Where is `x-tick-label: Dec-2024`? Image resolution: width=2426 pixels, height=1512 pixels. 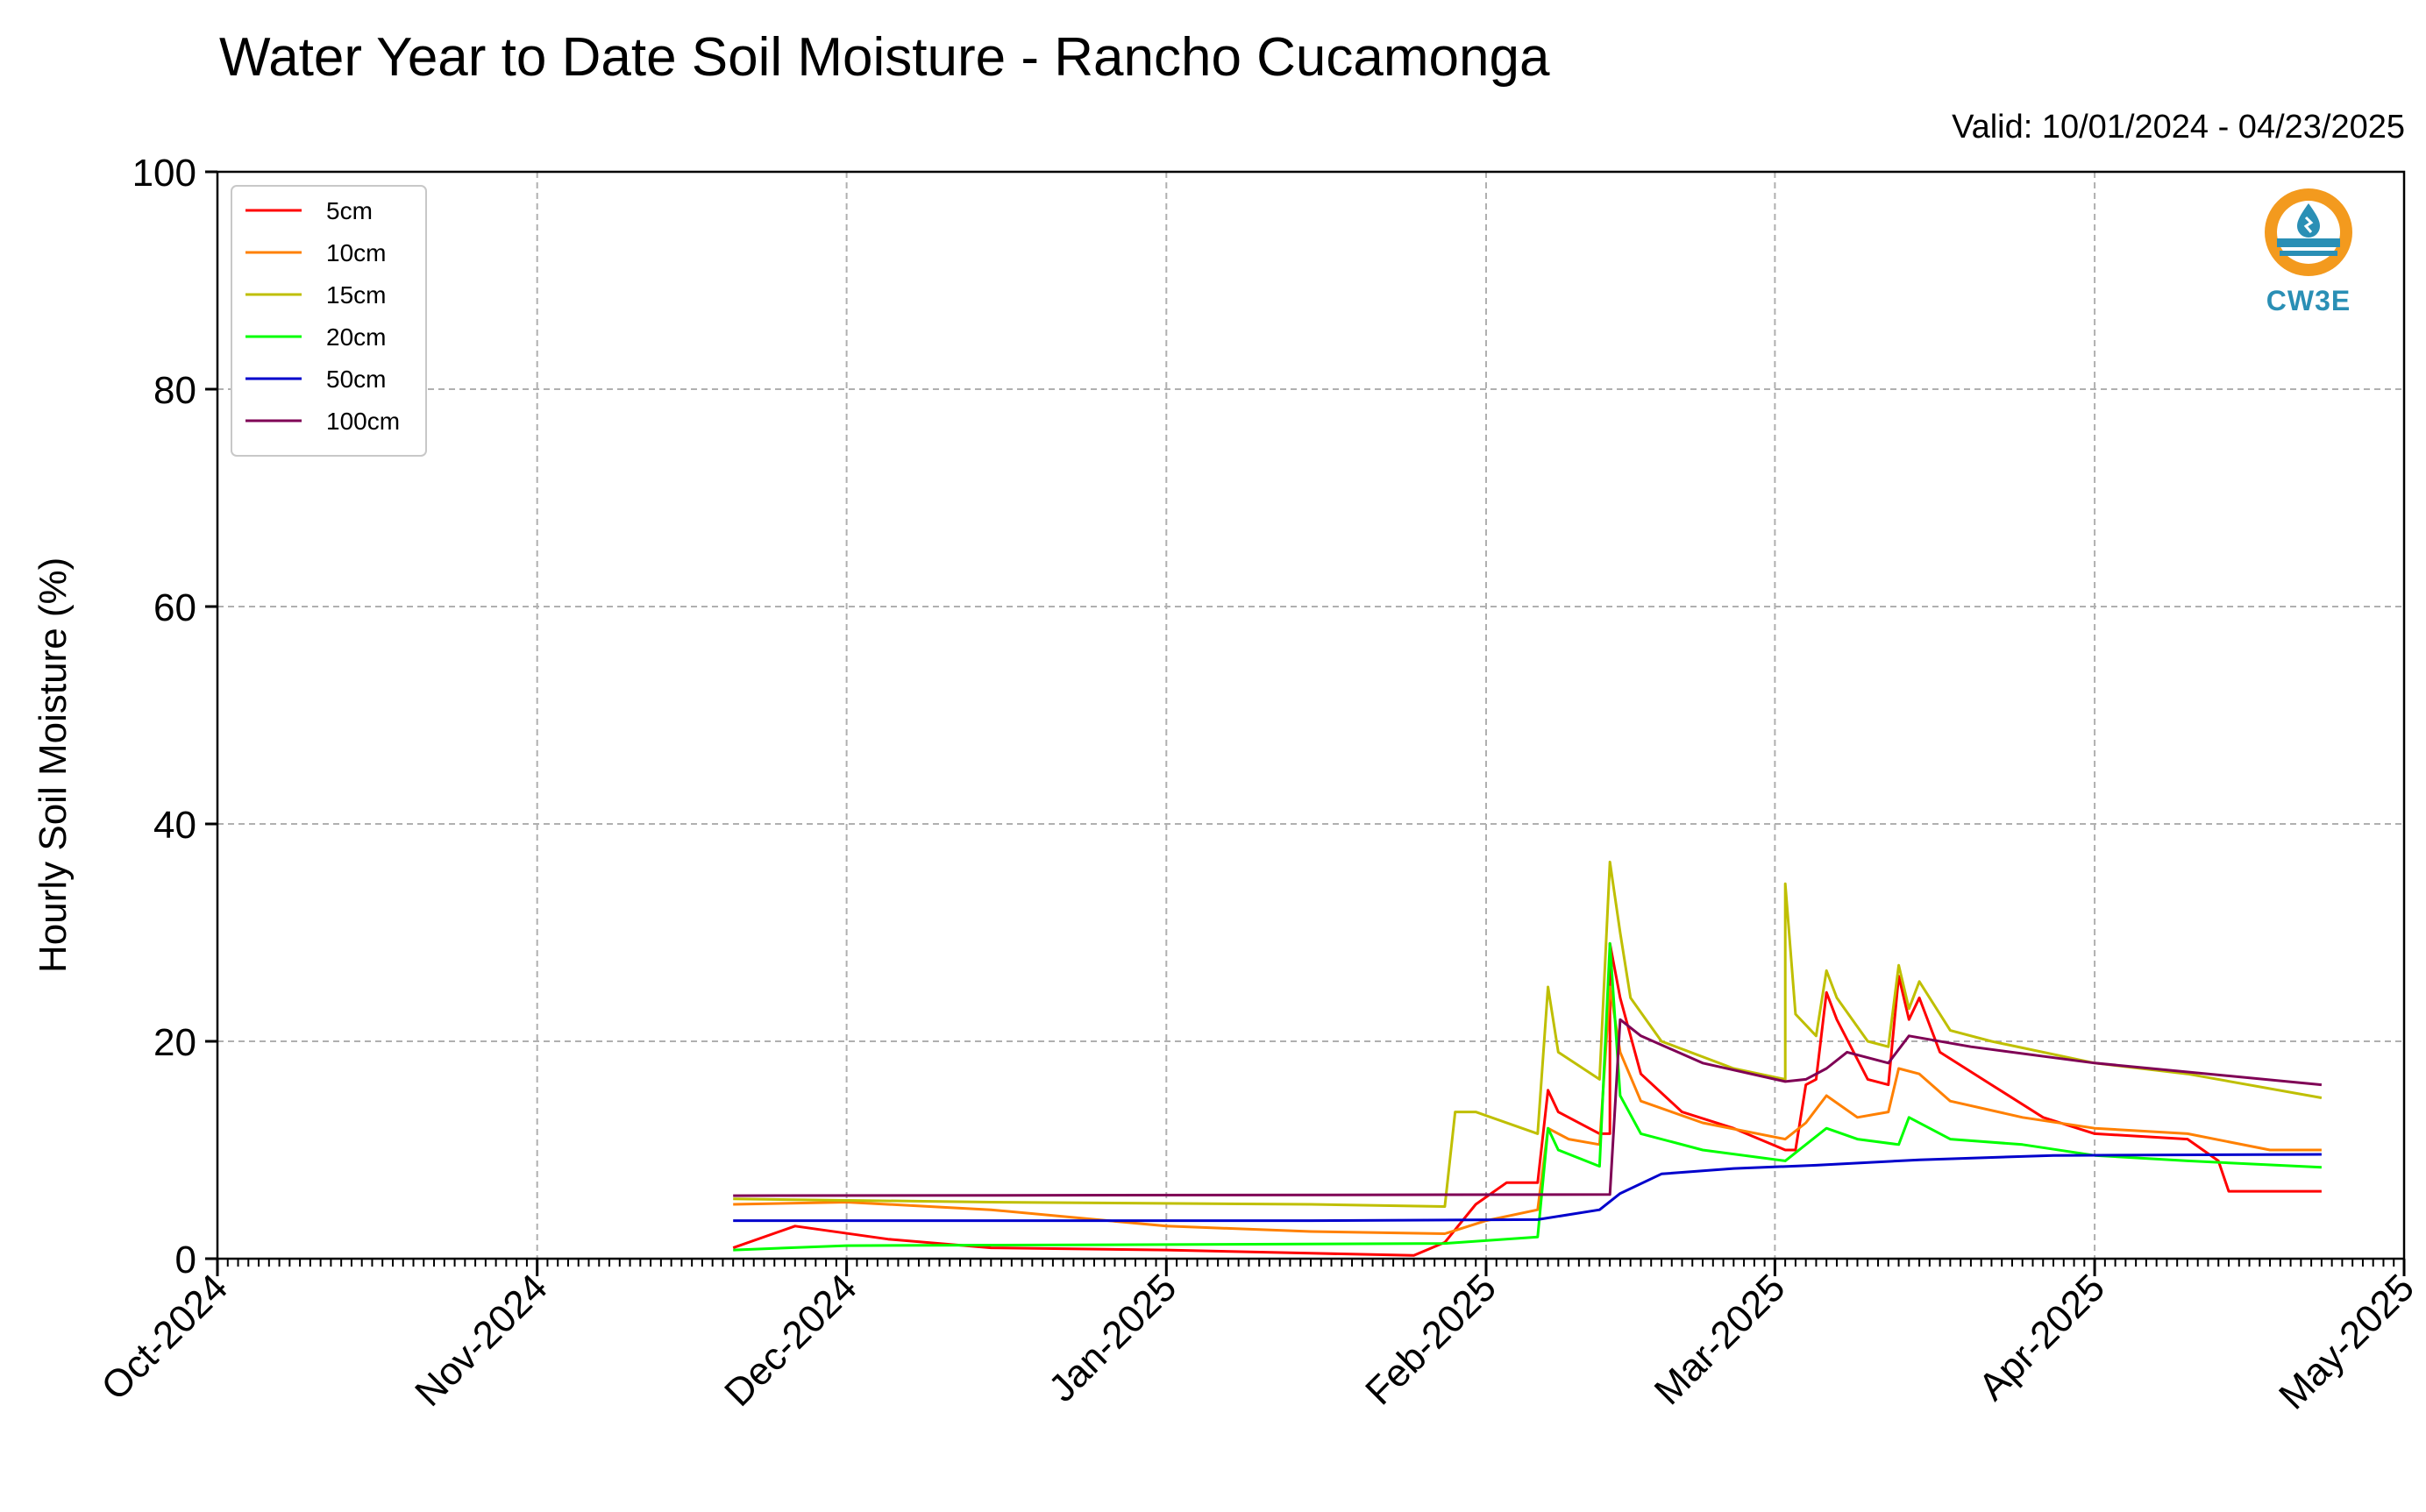 x-tick-label: Dec-2024 is located at coordinates (790, 1340).